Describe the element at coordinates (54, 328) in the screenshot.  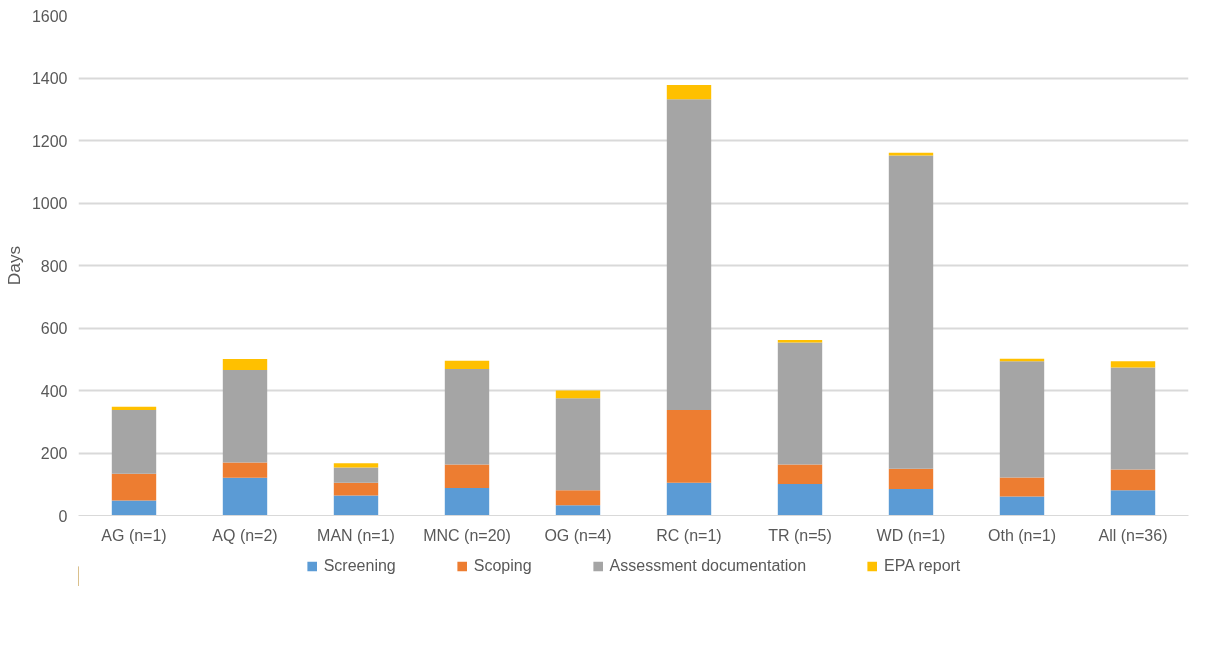
I see `y-tick-label: 600` at that location.